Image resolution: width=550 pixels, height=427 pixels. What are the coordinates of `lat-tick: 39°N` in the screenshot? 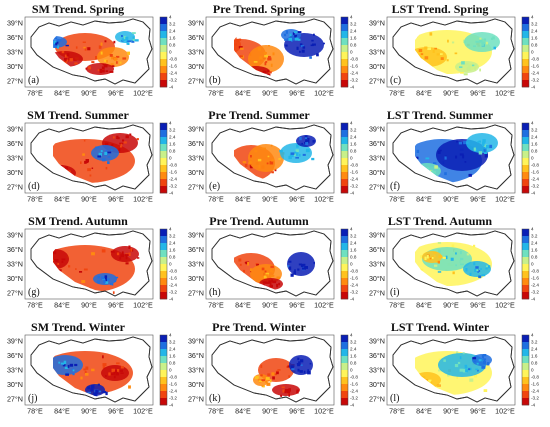 It's located at (15, 235).